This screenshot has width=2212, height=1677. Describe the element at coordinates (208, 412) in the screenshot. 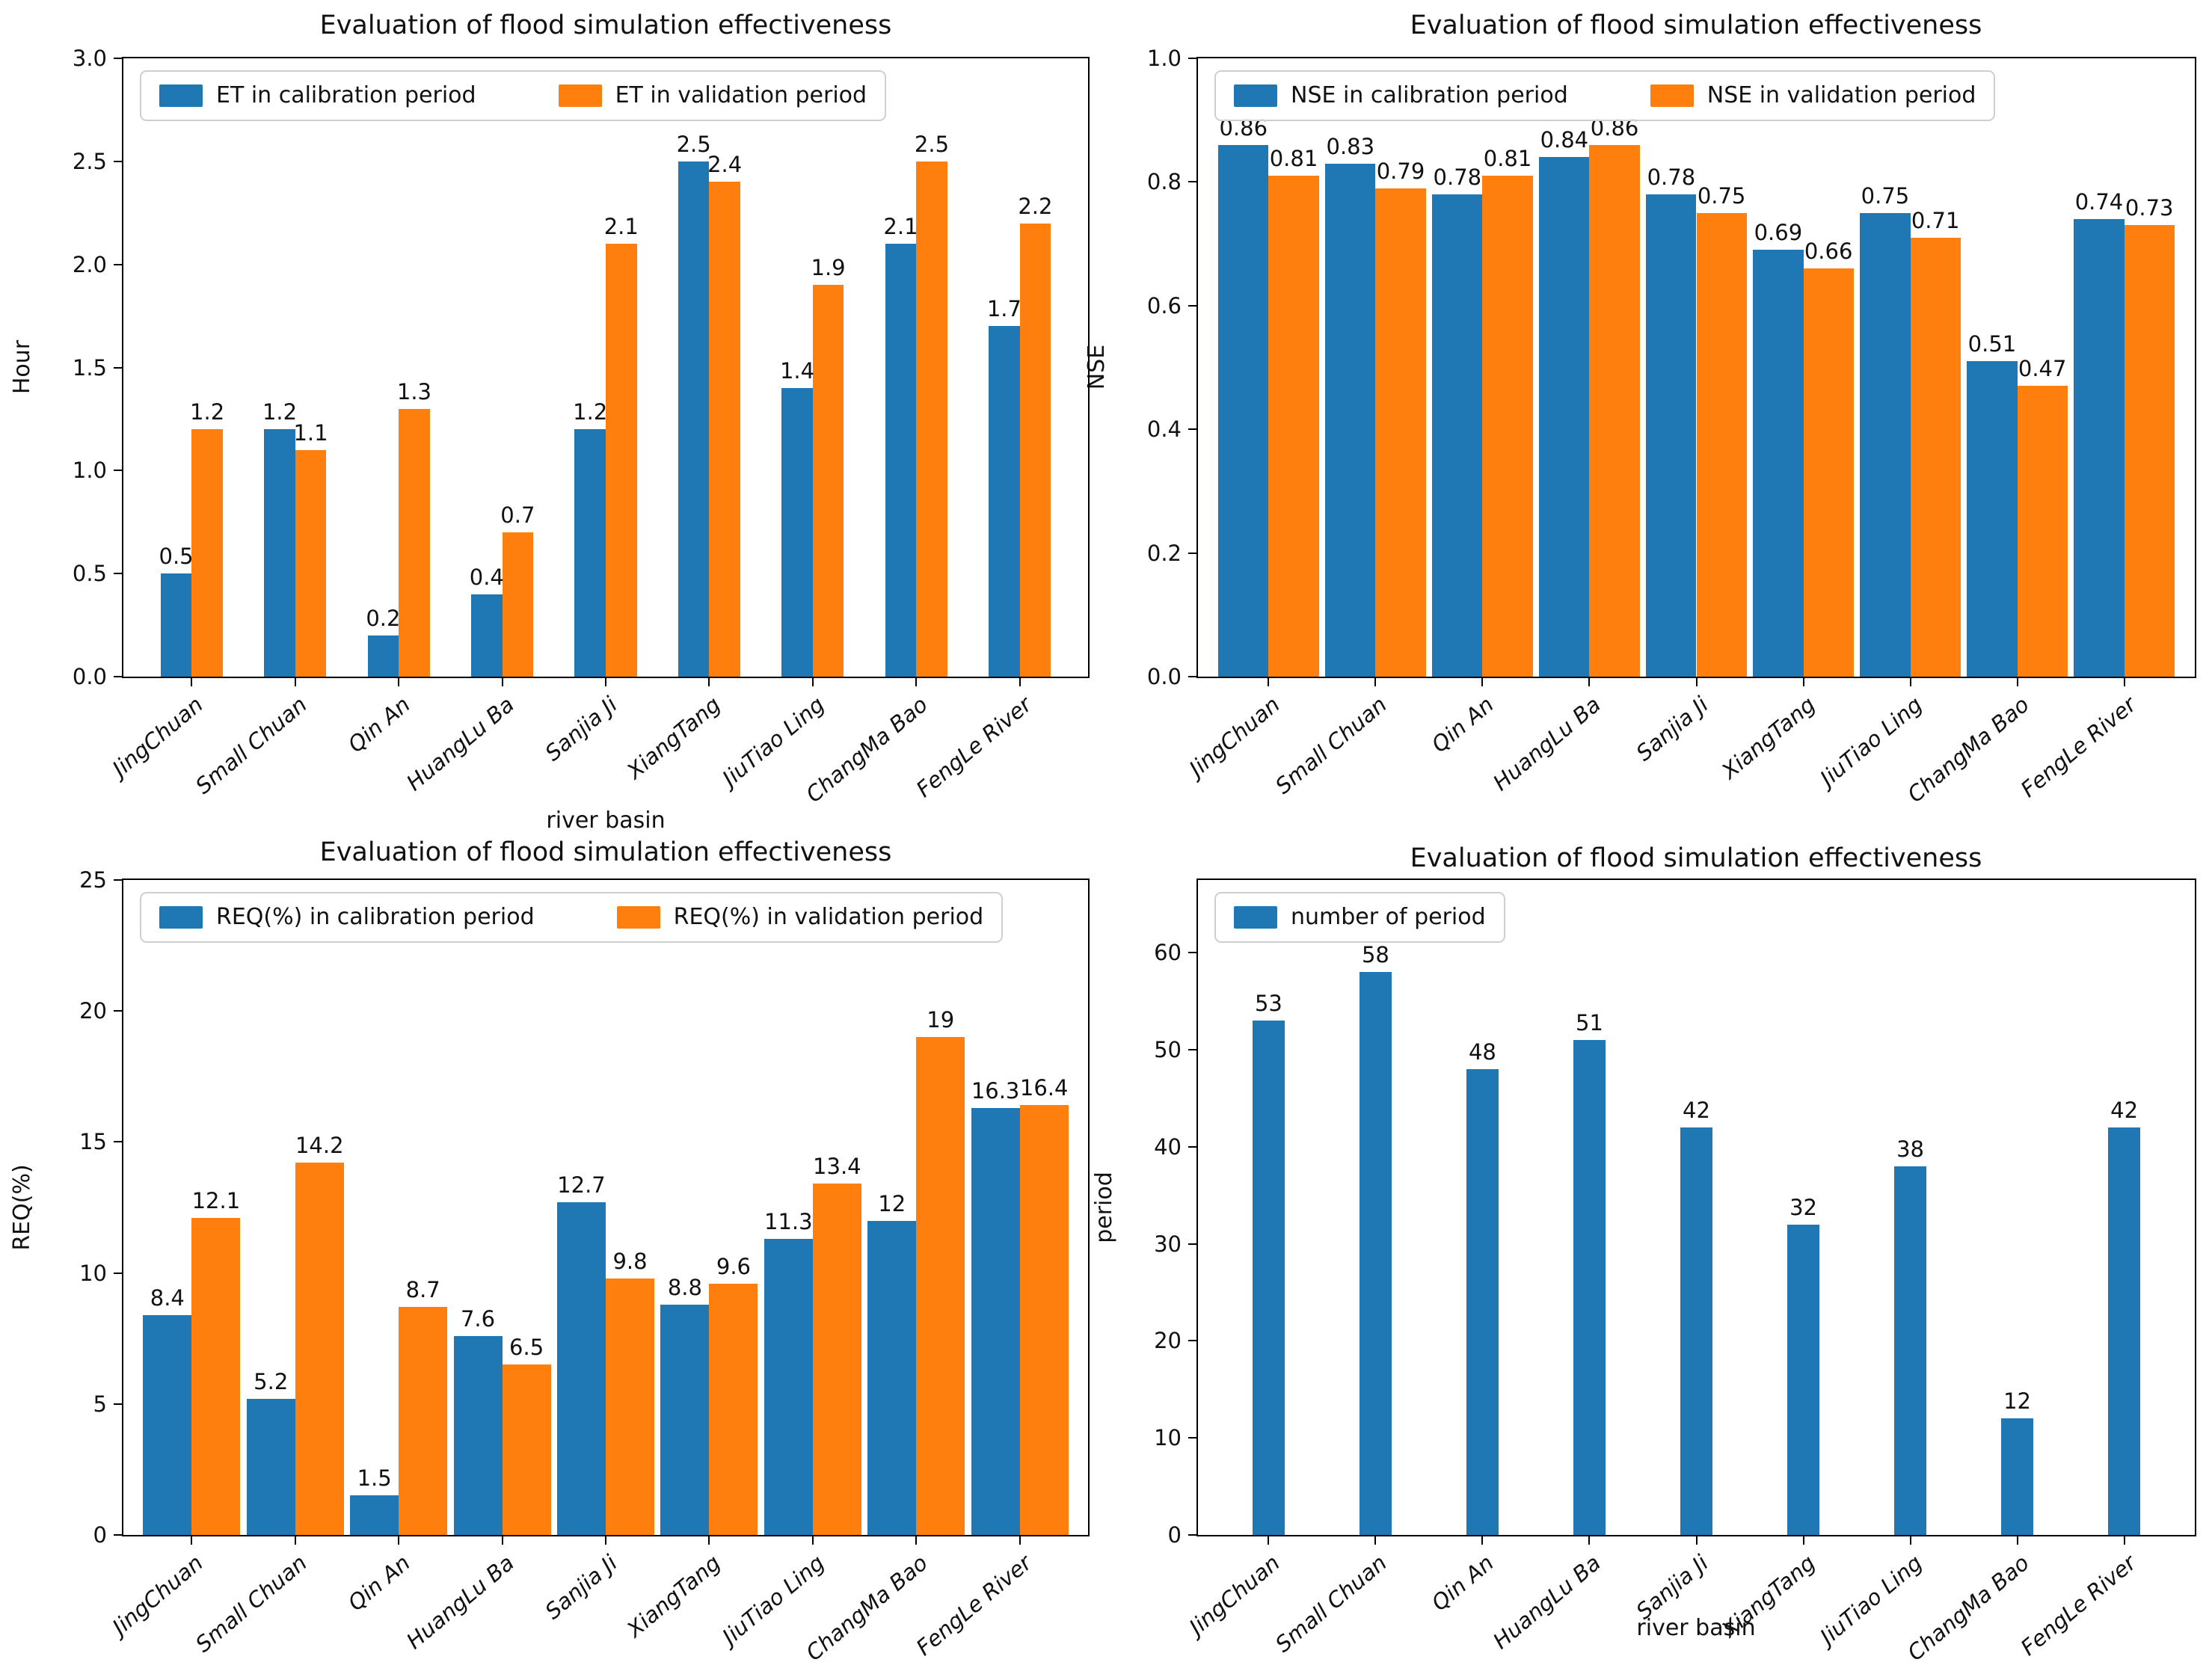

I see `bar-value-label: 1.2` at that location.